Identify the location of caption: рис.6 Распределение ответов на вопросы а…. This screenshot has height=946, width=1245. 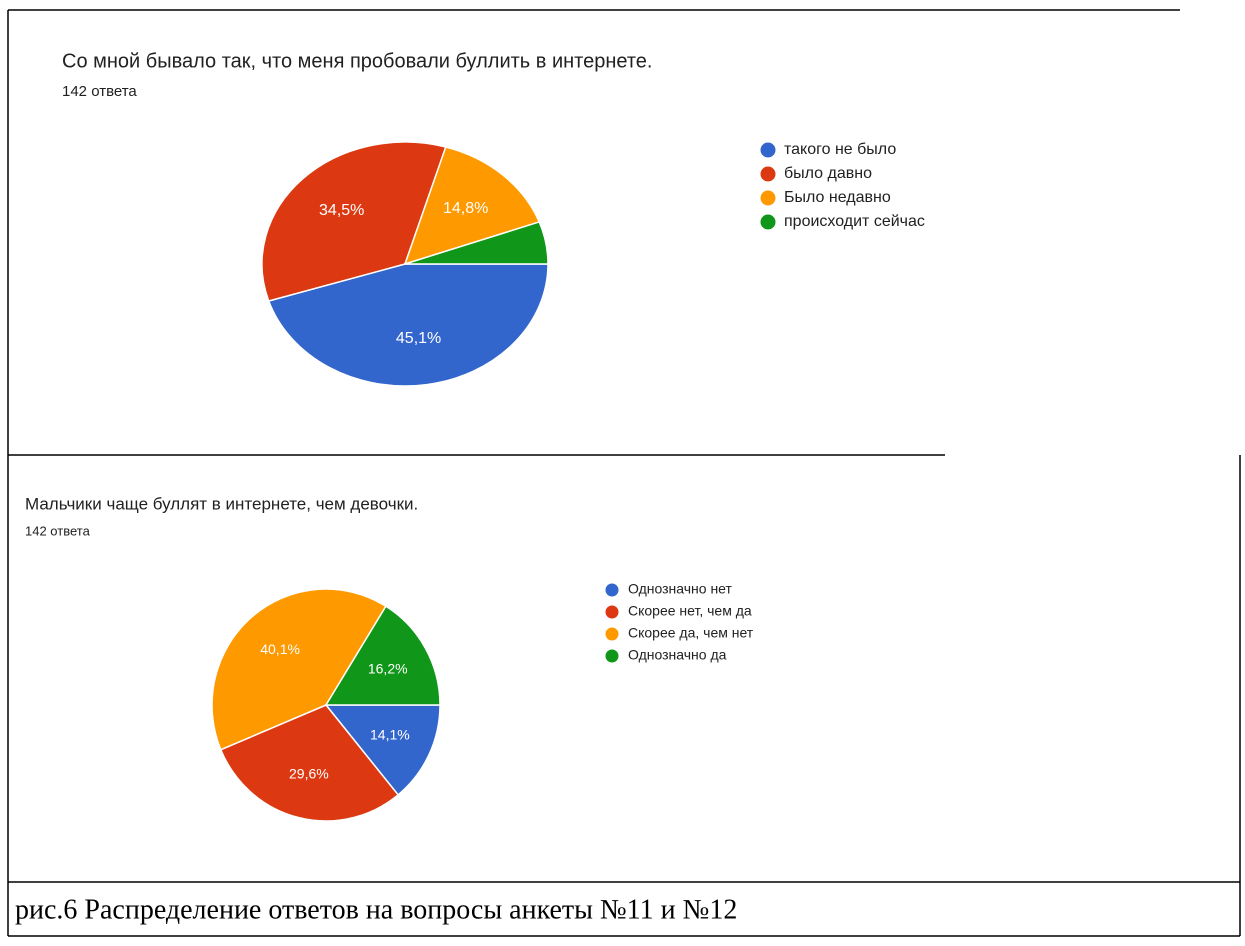
(376, 909).